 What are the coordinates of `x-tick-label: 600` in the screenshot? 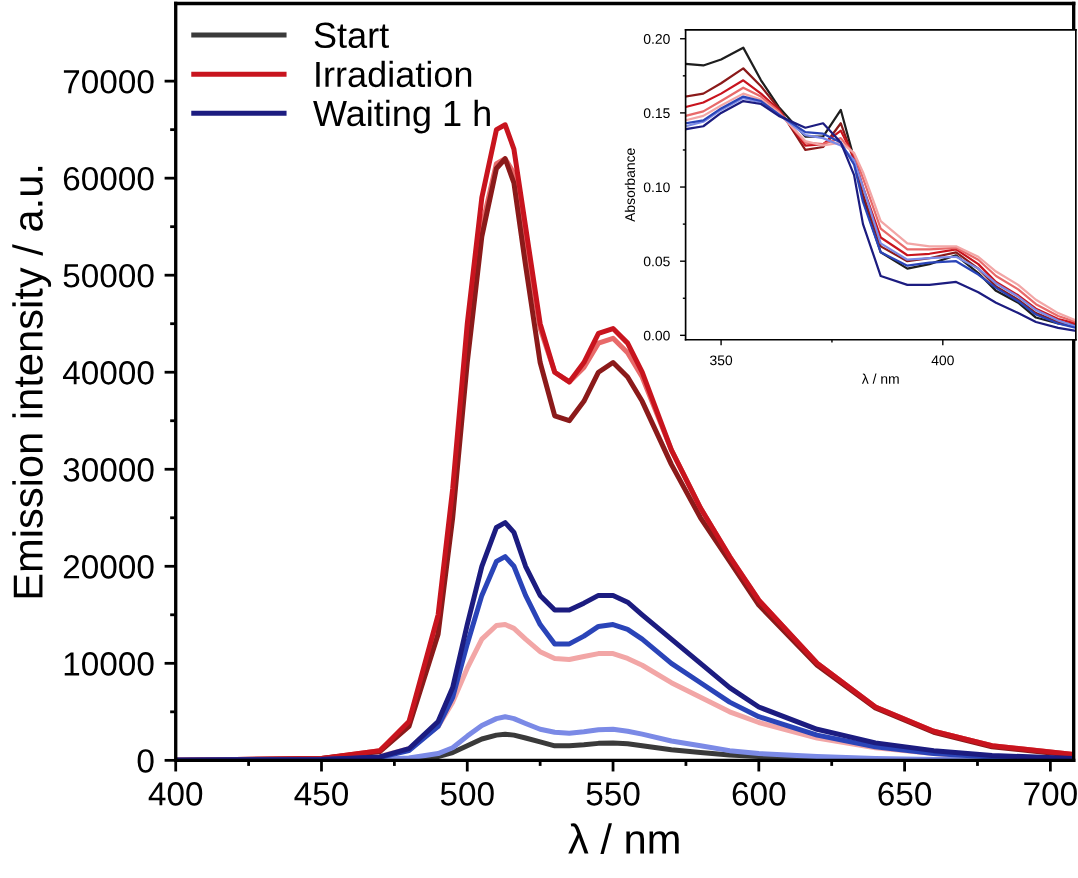 It's located at (759, 794).